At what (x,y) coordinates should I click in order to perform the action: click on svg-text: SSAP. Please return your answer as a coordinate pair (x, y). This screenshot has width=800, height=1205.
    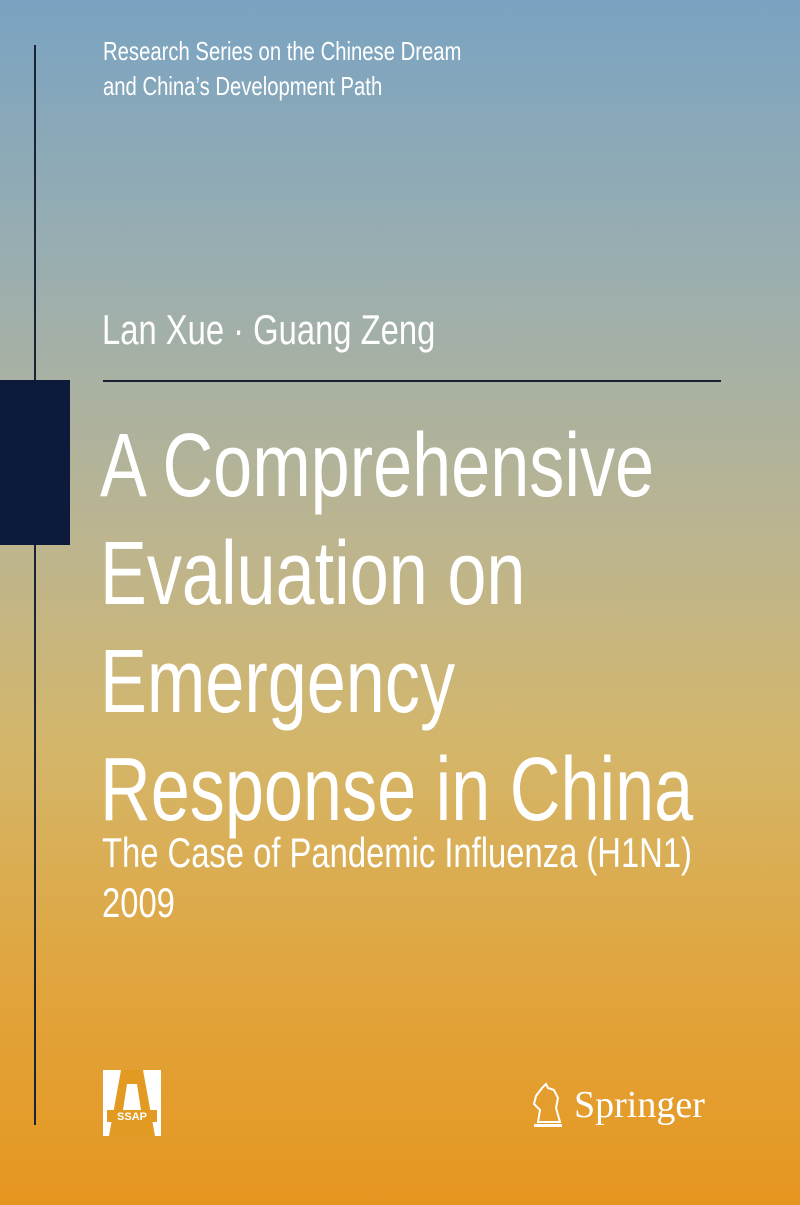
    Looking at the image, I should click on (132, 1117).